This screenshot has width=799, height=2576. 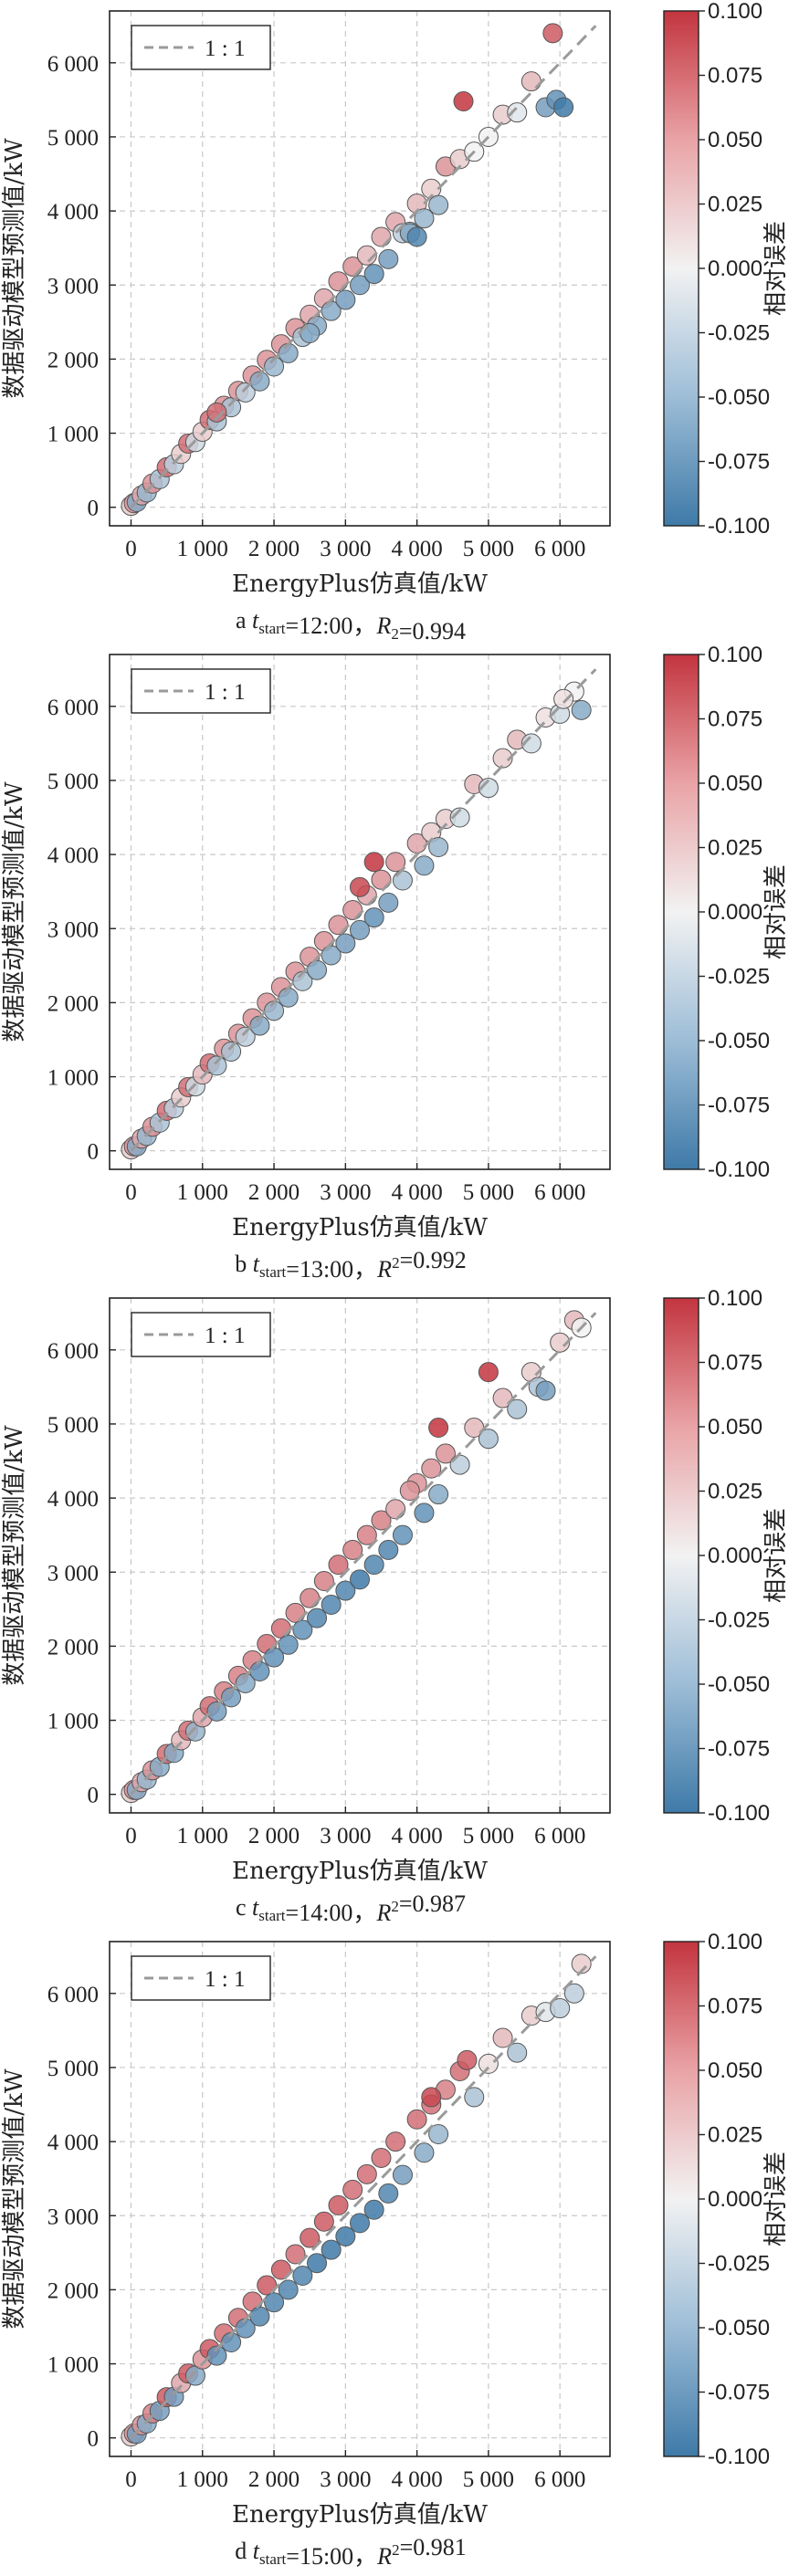 I want to click on caption-part: =0.994, so click(x=433, y=631).